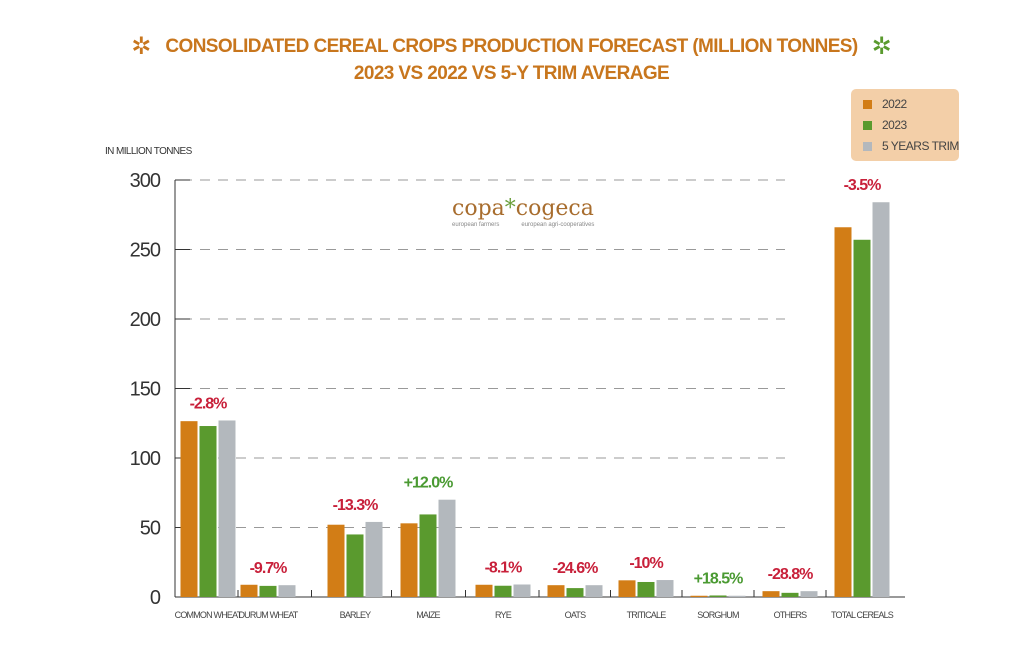 This screenshot has width=1023, height=659. What do you see at coordinates (862, 615) in the screenshot?
I see `category-label: TOTAL CEREALS` at bounding box center [862, 615].